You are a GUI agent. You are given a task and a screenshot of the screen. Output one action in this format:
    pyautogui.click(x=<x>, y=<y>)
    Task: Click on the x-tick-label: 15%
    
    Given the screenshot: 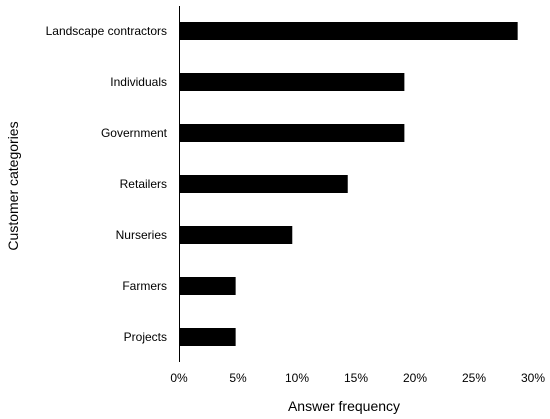 What is the action you would take?
    pyautogui.click(x=356, y=378)
    